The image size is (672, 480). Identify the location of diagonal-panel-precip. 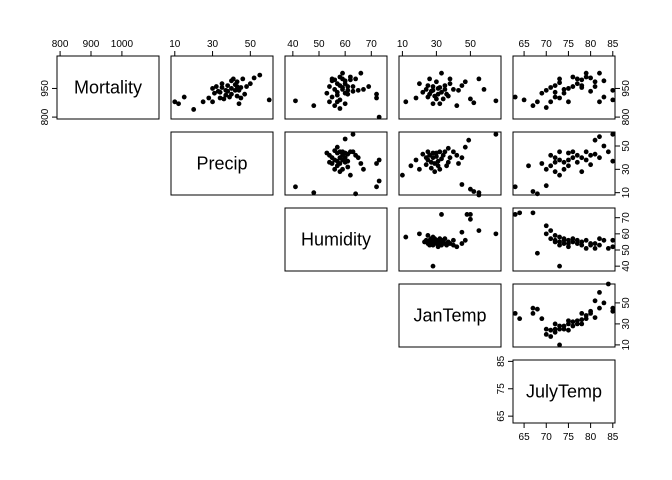
(222, 163).